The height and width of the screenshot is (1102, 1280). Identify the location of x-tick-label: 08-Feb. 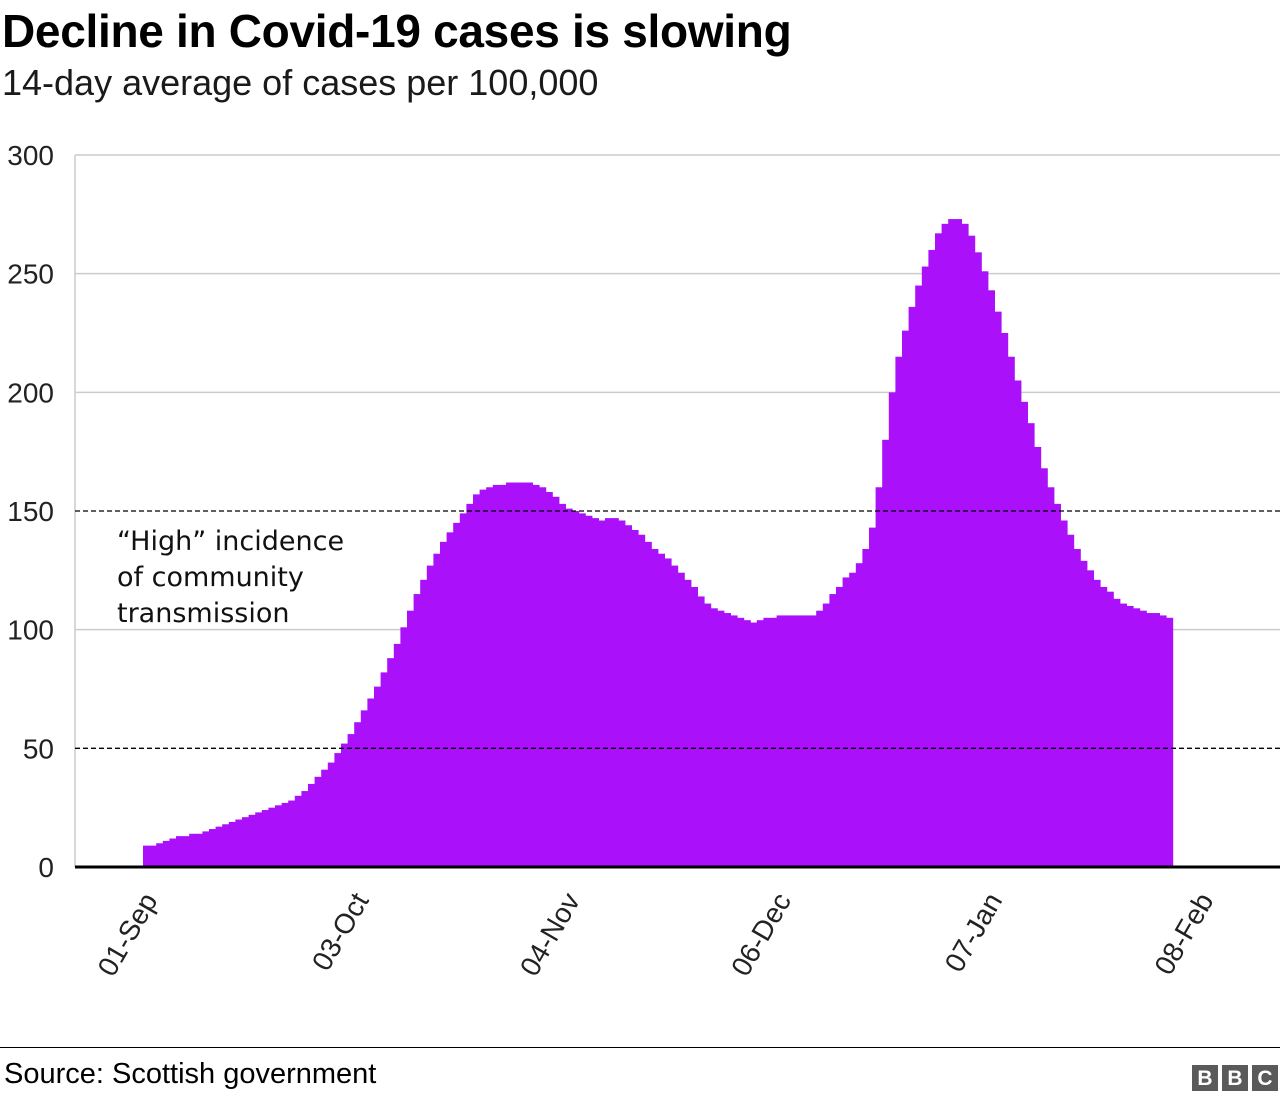
(1183, 934).